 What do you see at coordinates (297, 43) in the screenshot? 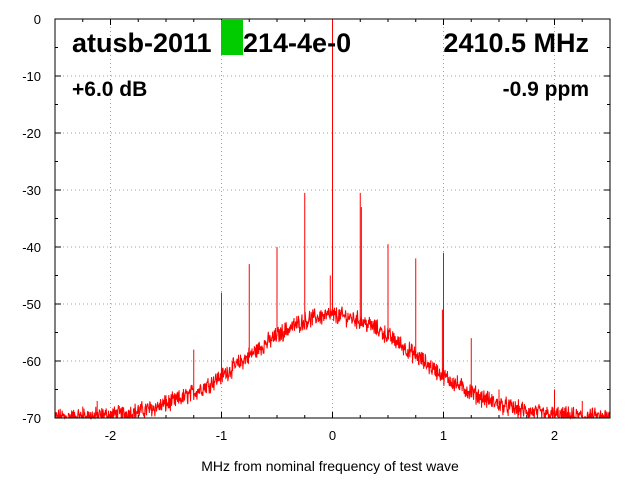
I see `device-id-suffix: 214-4e-0` at bounding box center [297, 43].